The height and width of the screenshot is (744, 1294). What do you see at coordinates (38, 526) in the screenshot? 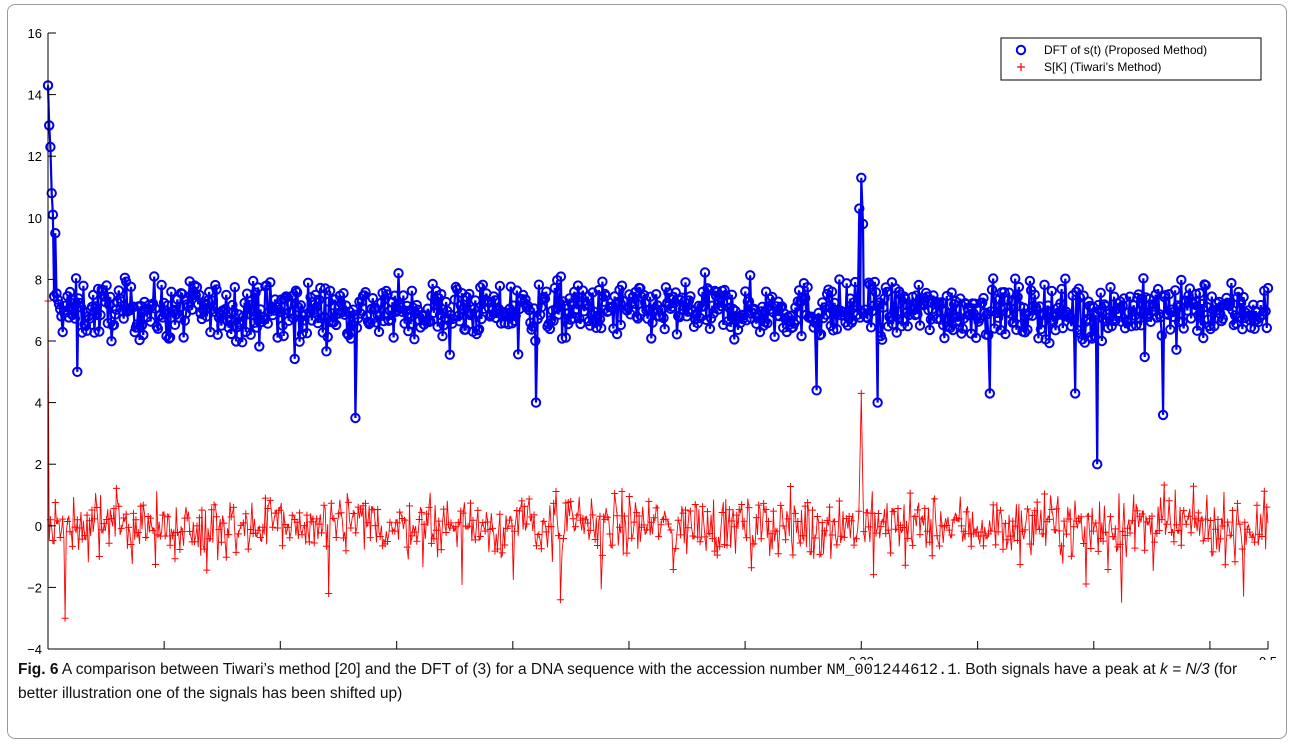
I see `y-tick-label: 0` at bounding box center [38, 526].